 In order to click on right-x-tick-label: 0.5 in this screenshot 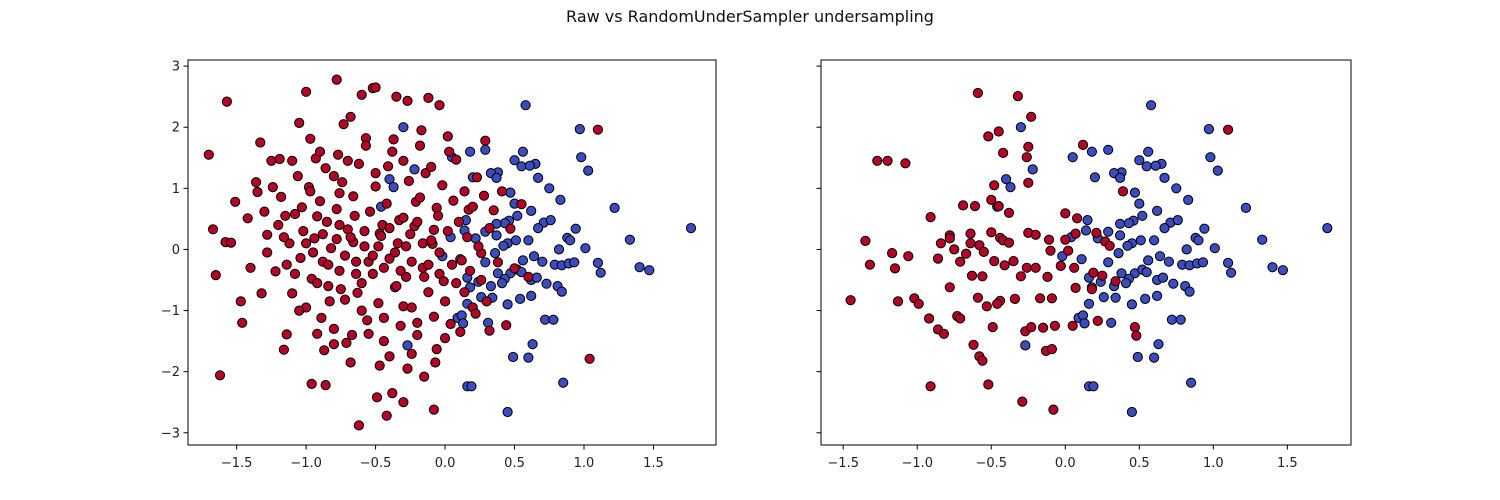, I will do `click(1139, 463)`.